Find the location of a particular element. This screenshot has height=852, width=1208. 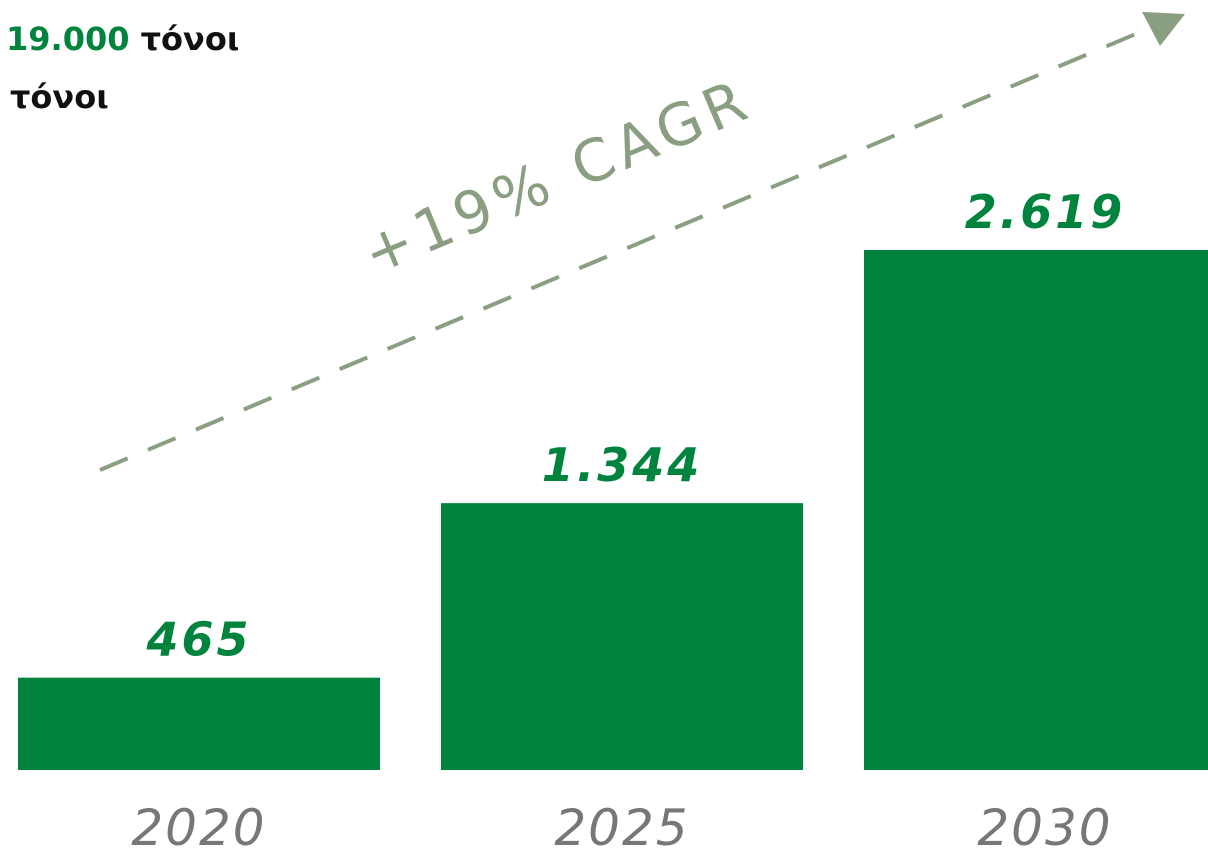

note-highlight: 19.000 is located at coordinates (67, 39).